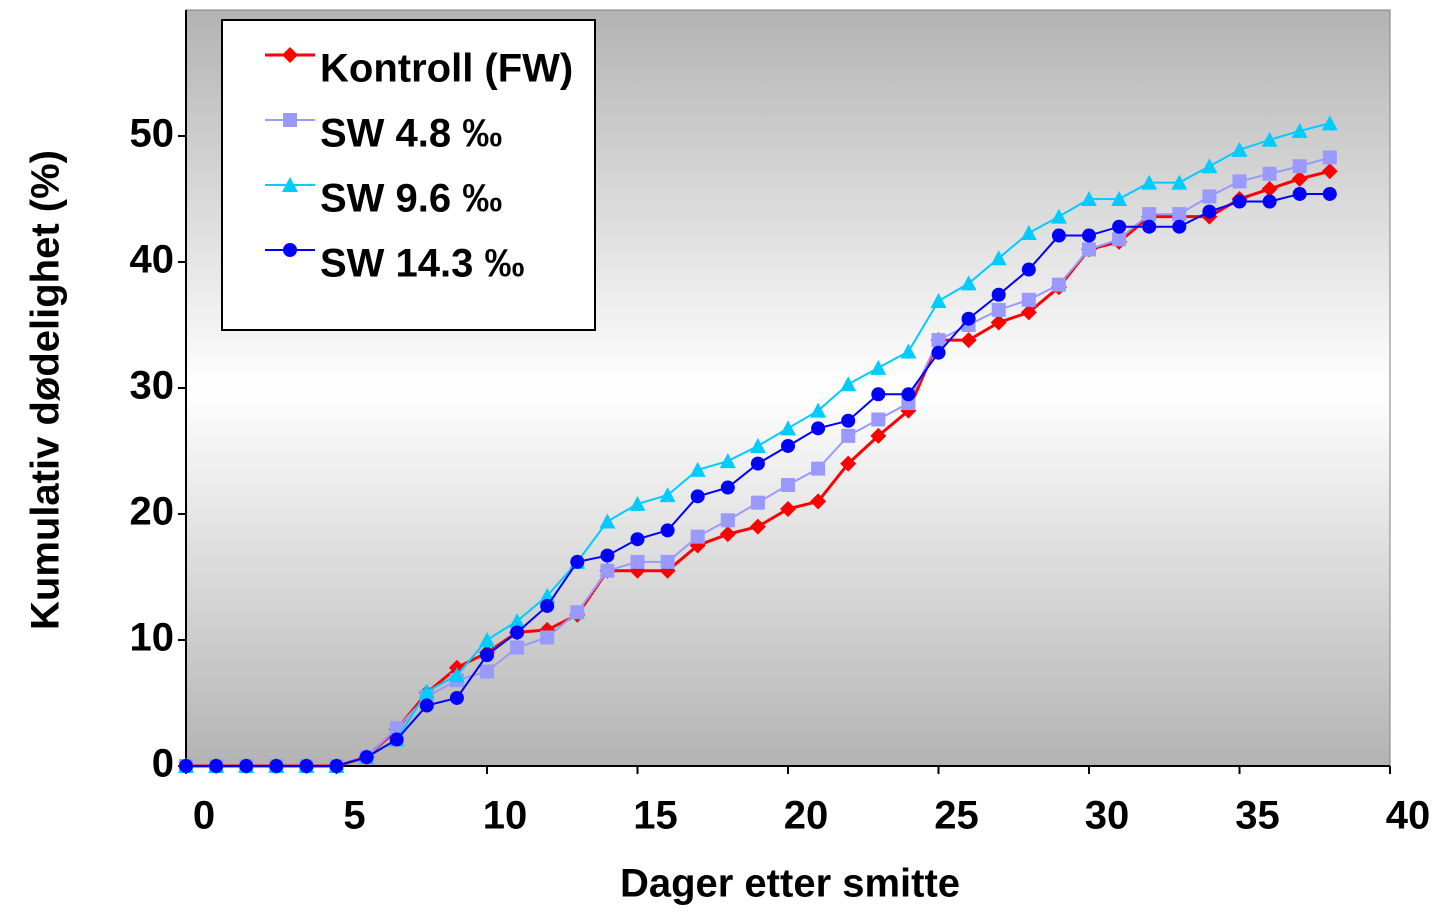 This screenshot has width=1436, height=918. Describe the element at coordinates (655, 816) in the screenshot. I see `x-tick-label: 15` at that location.